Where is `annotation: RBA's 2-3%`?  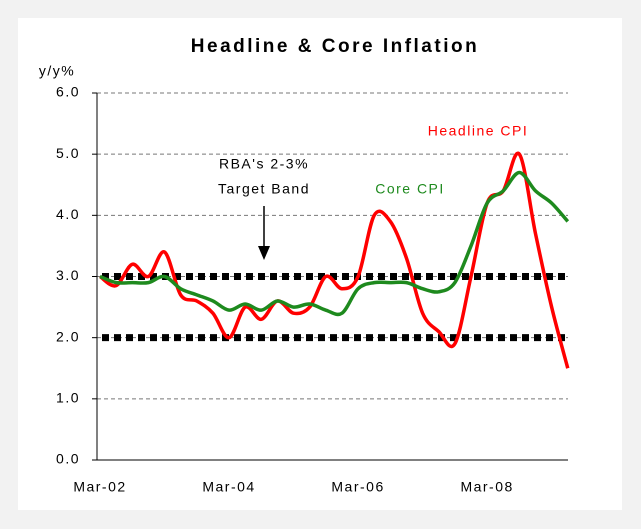 annotation: RBA's 2-3% is located at coordinates (264, 164).